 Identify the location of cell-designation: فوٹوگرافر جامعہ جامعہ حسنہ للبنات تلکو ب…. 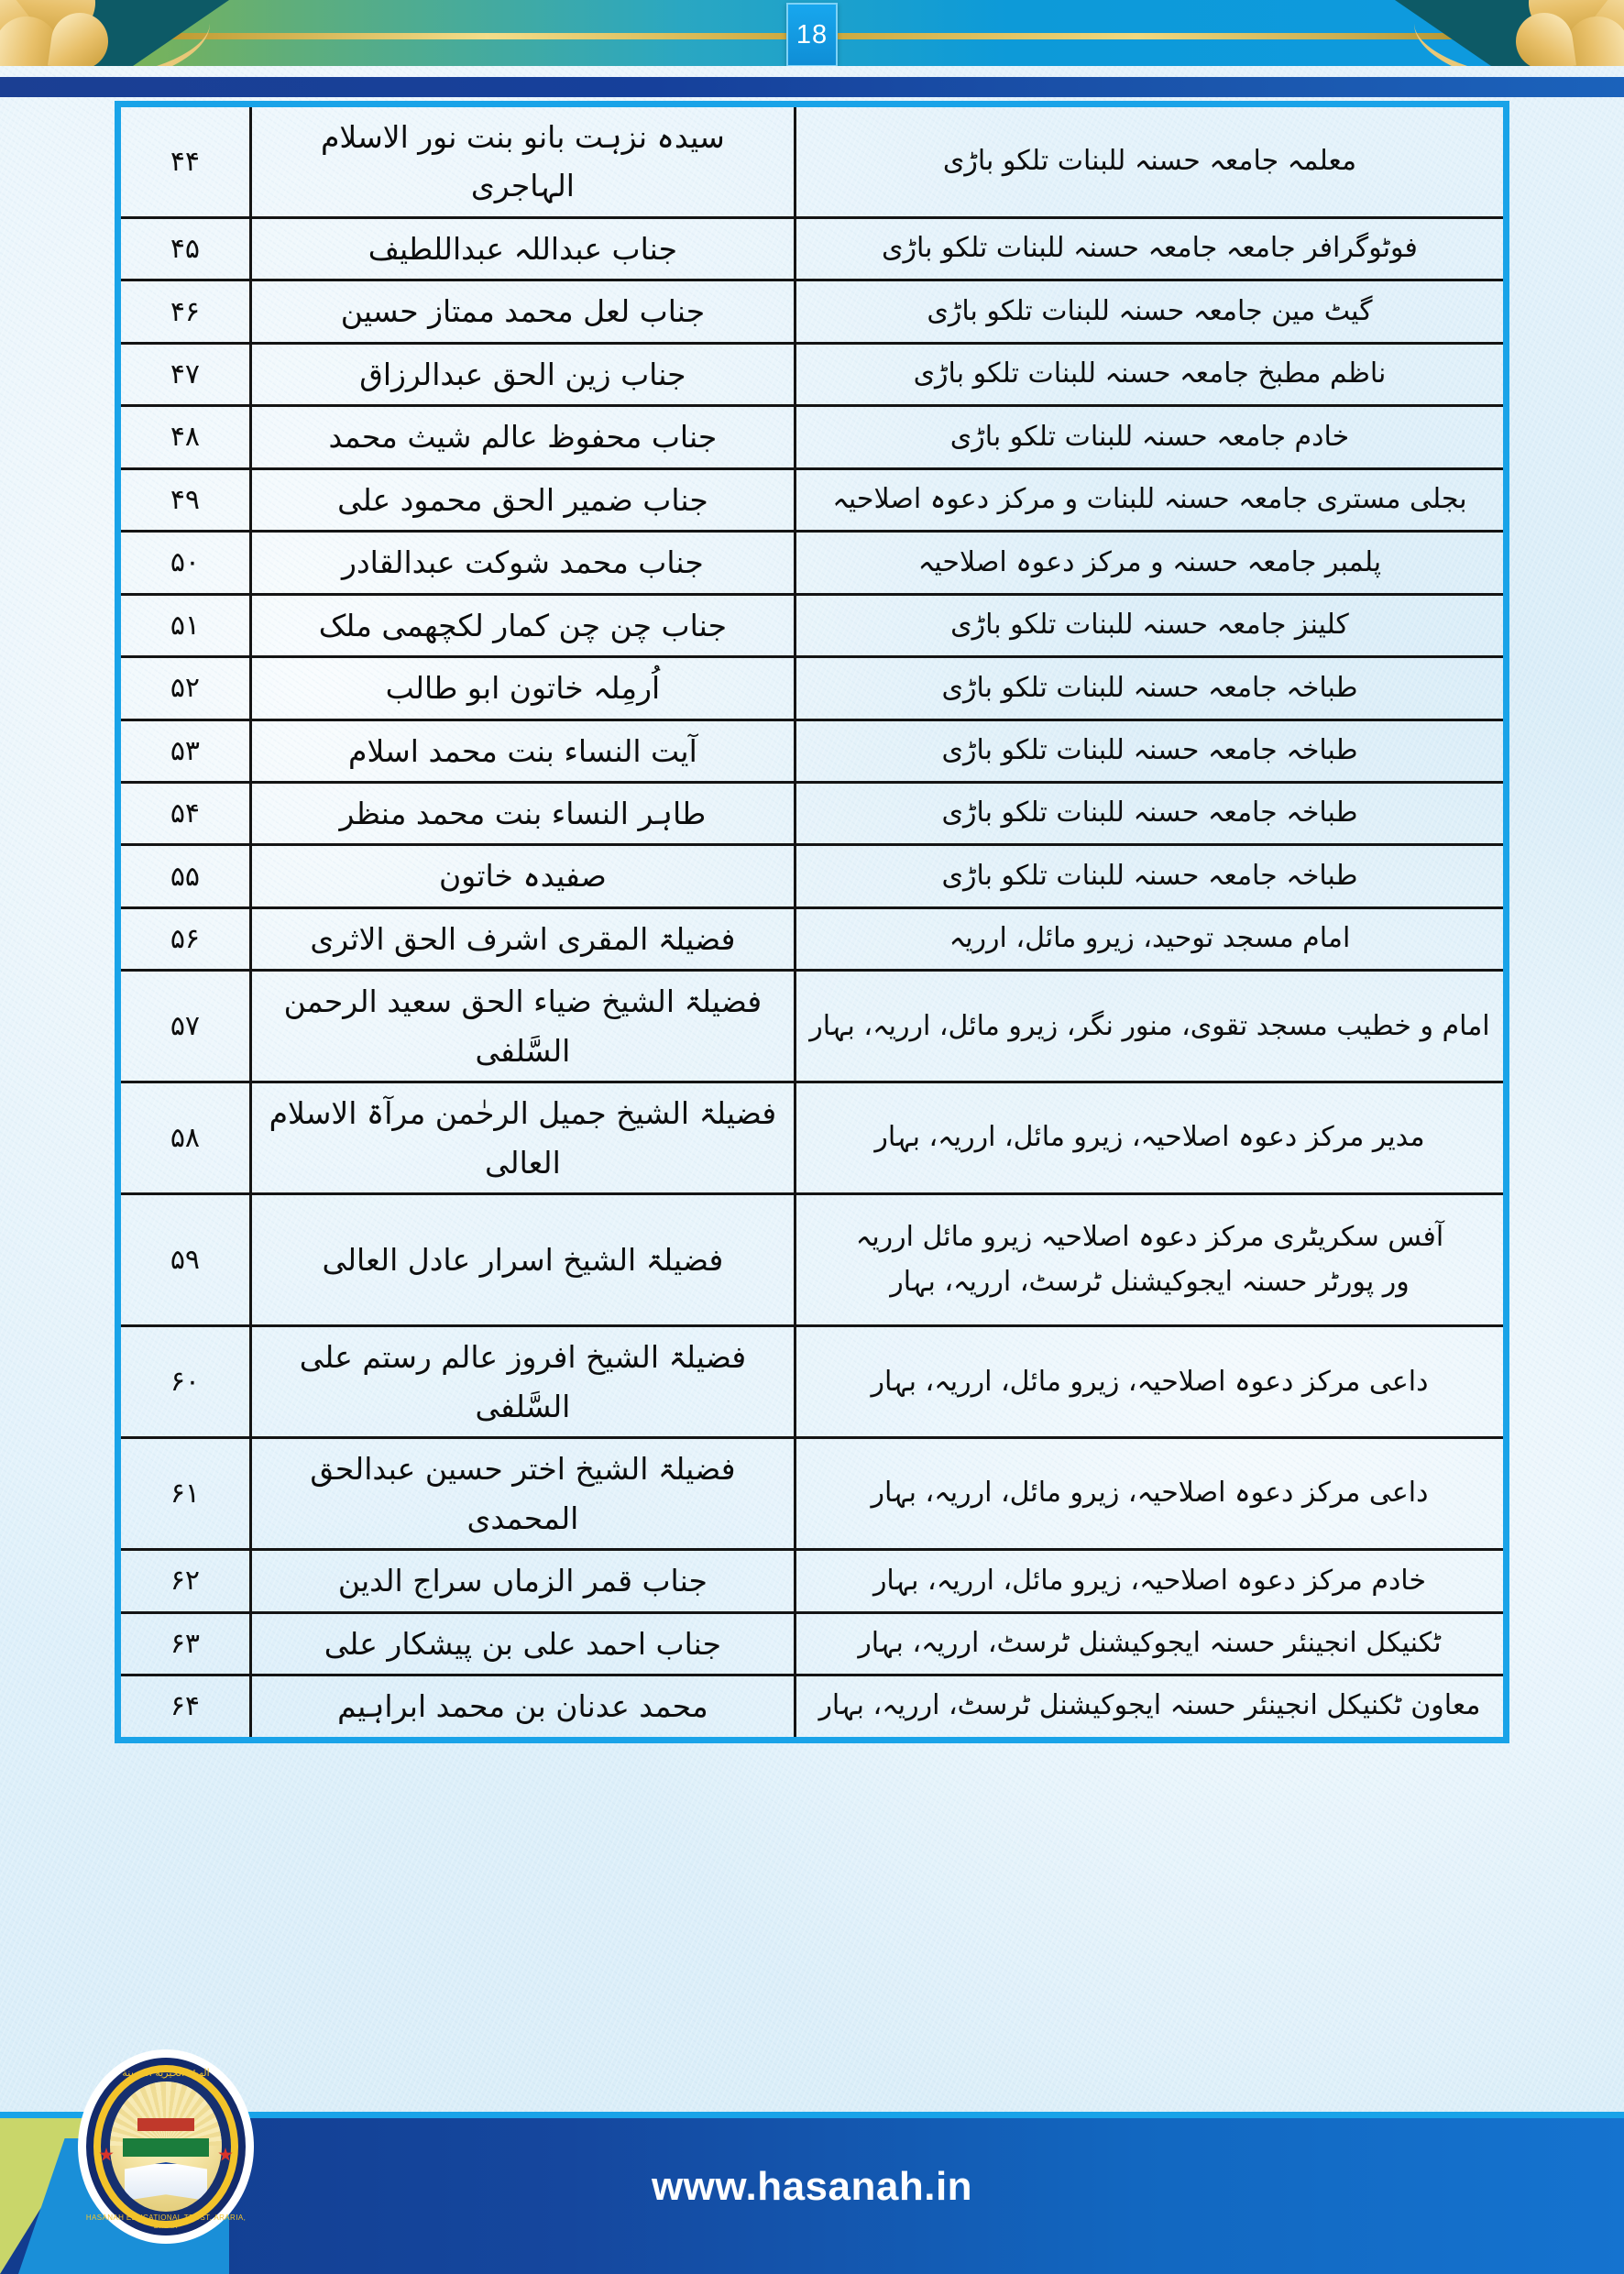
(1151, 248).